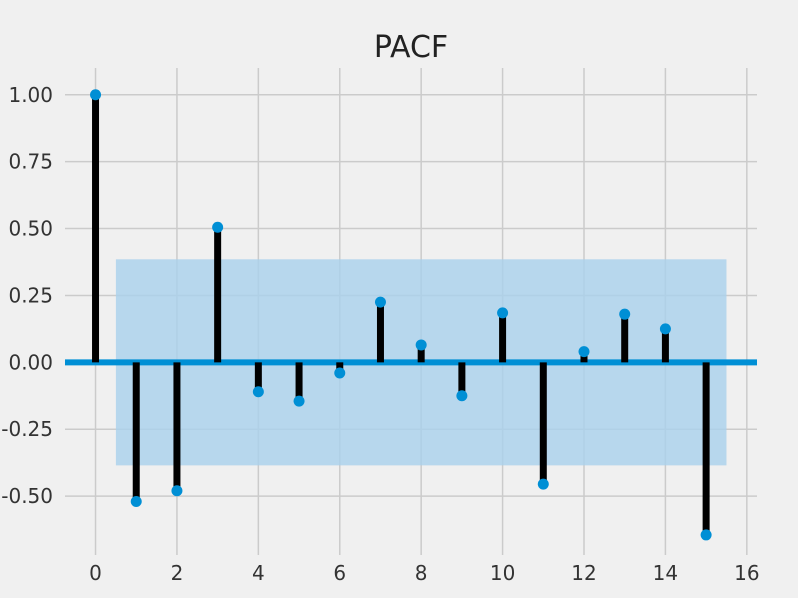 This screenshot has height=598, width=798. What do you see at coordinates (30, 229) in the screenshot?
I see `y-tick-label: 0.50` at bounding box center [30, 229].